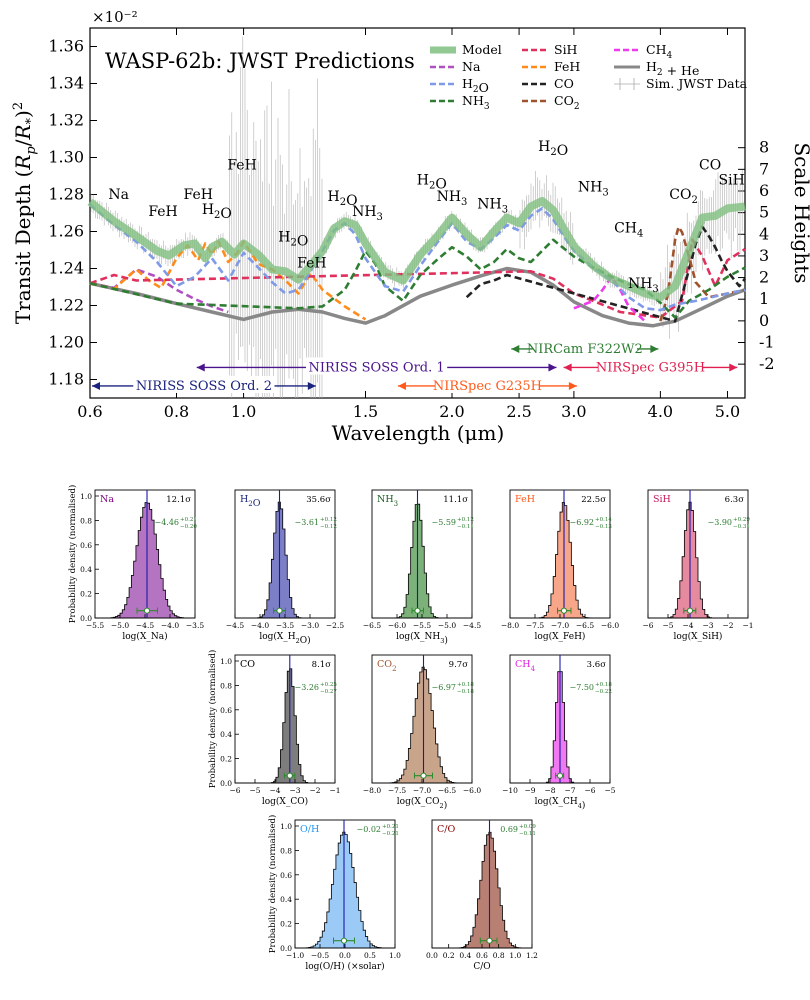 This screenshot has width=810, height=1000. What do you see at coordinates (525, 666) in the screenshot?
I see `panel-name: CH4` at bounding box center [525, 666].